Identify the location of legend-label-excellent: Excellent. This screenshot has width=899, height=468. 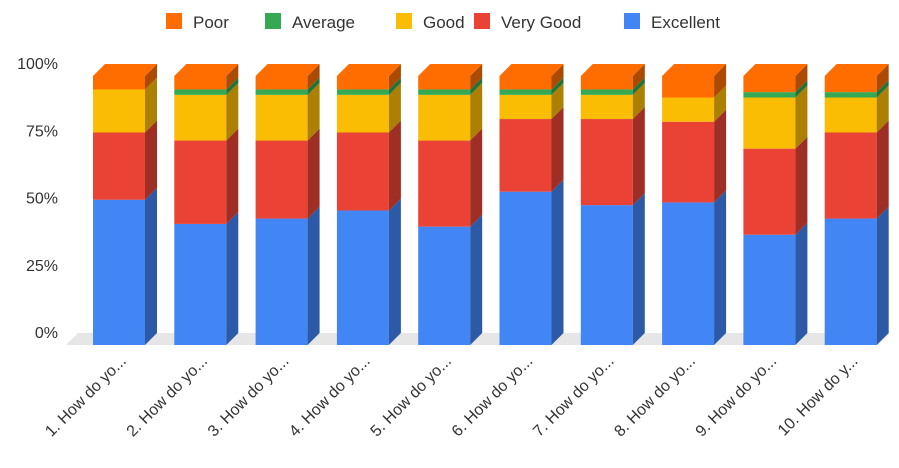
(685, 22).